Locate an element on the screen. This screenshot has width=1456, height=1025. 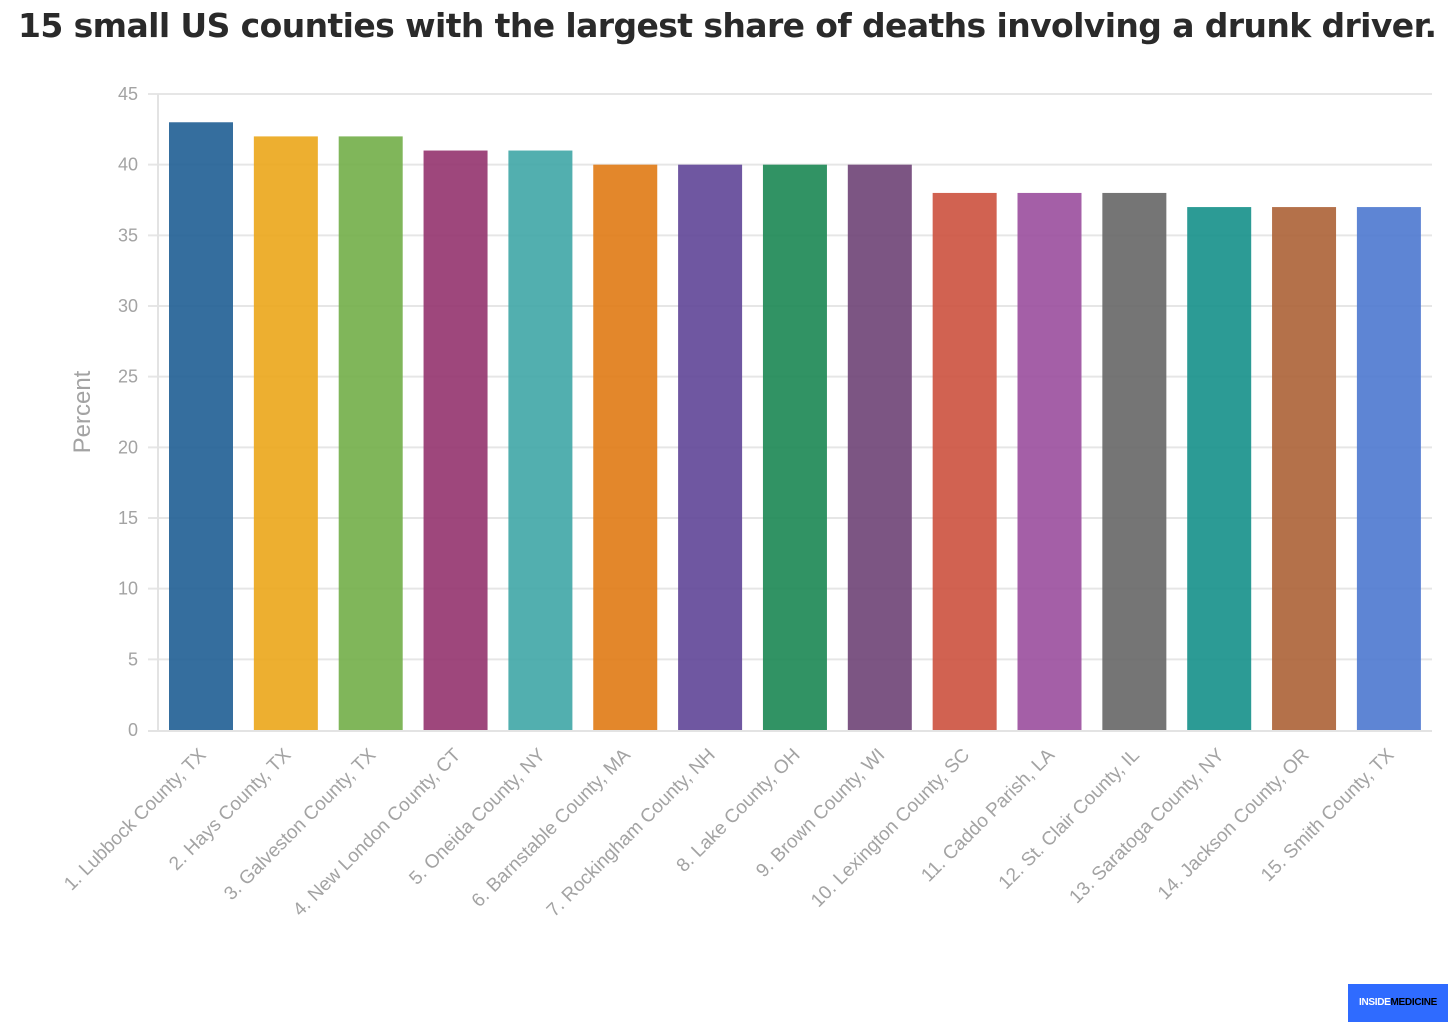
x-tick-label: 4. New London County, CT is located at coordinates (377, 832).